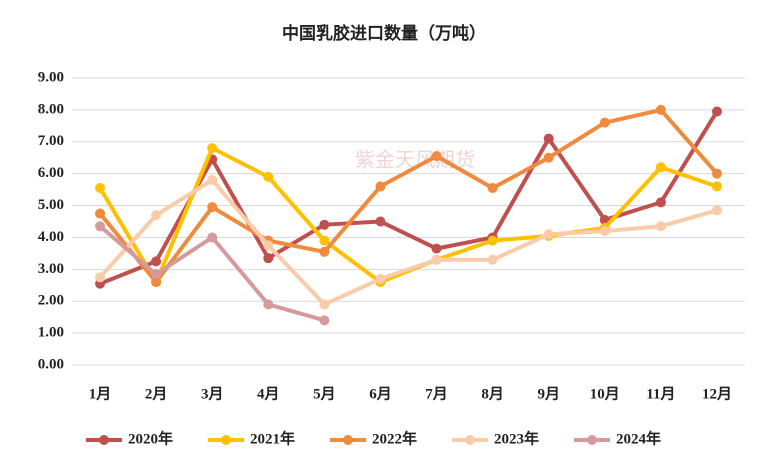 This screenshot has height=472, width=768. Describe the element at coordinates (415, 160) in the screenshot. I see `watermark: 紫金天风期货` at that location.